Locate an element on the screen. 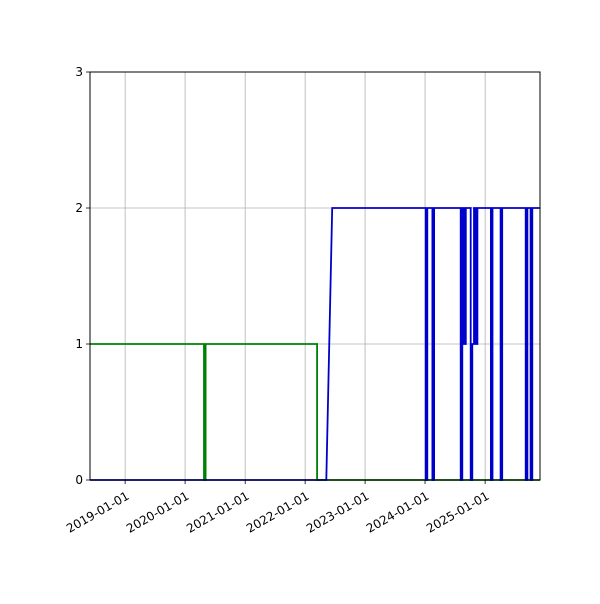  y-tick-label: 2 is located at coordinates (79, 208).